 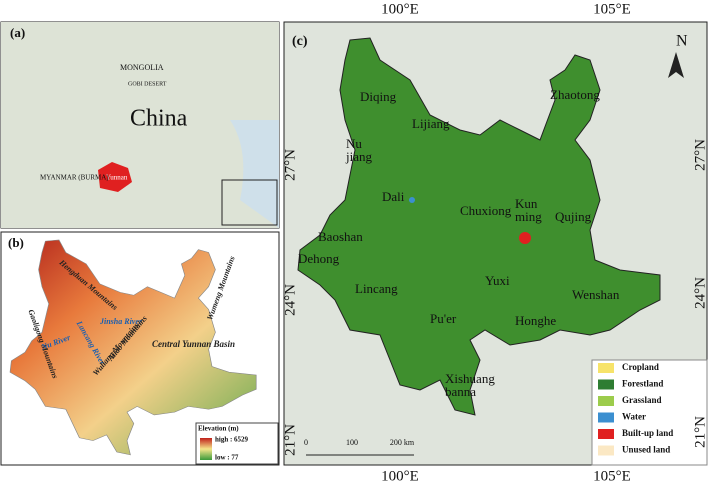 I want to click on north-arrow: N, so click(x=682, y=41).